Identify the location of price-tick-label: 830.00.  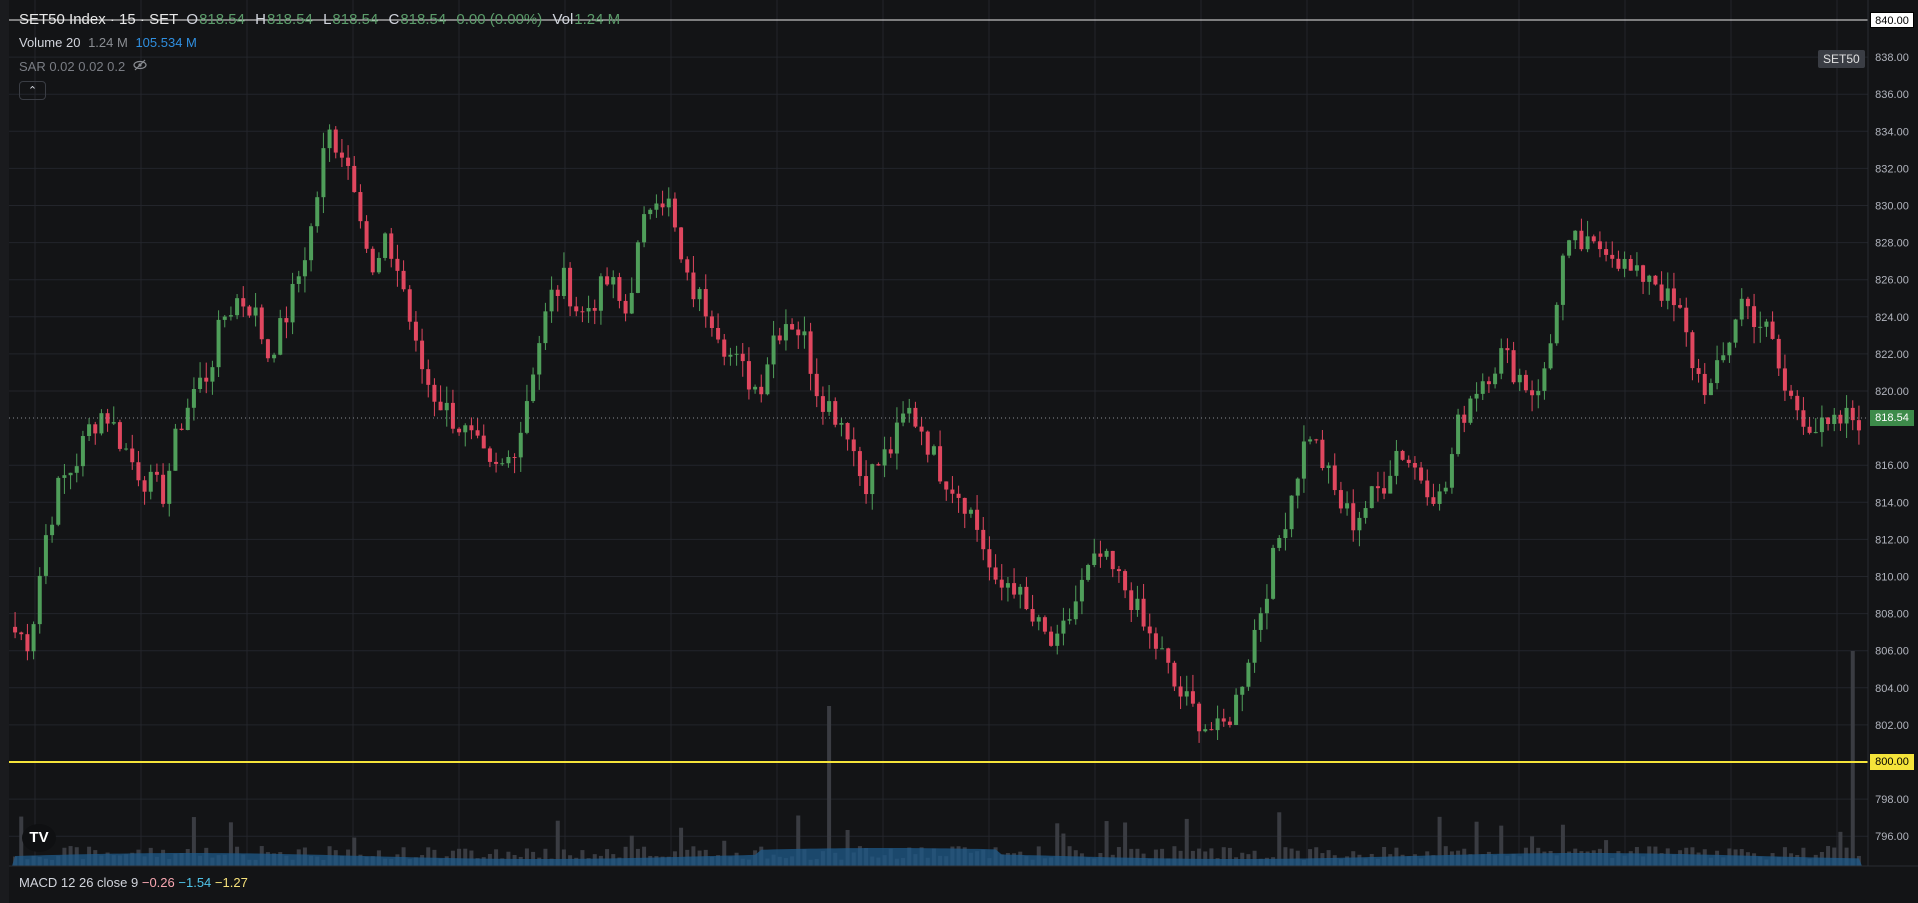
(1892, 207).